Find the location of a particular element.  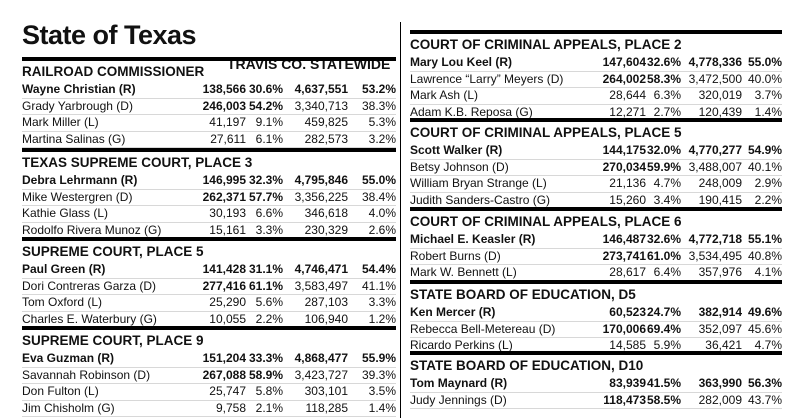

county-votes: 15,260 is located at coordinates (627, 199).